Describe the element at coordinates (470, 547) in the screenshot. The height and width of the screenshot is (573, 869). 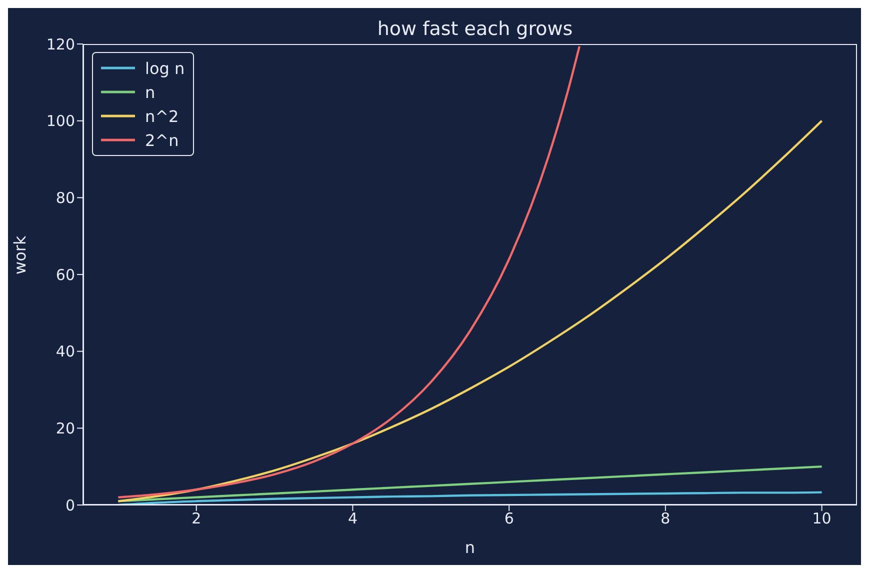
I see `x-axis-title: n` at that location.